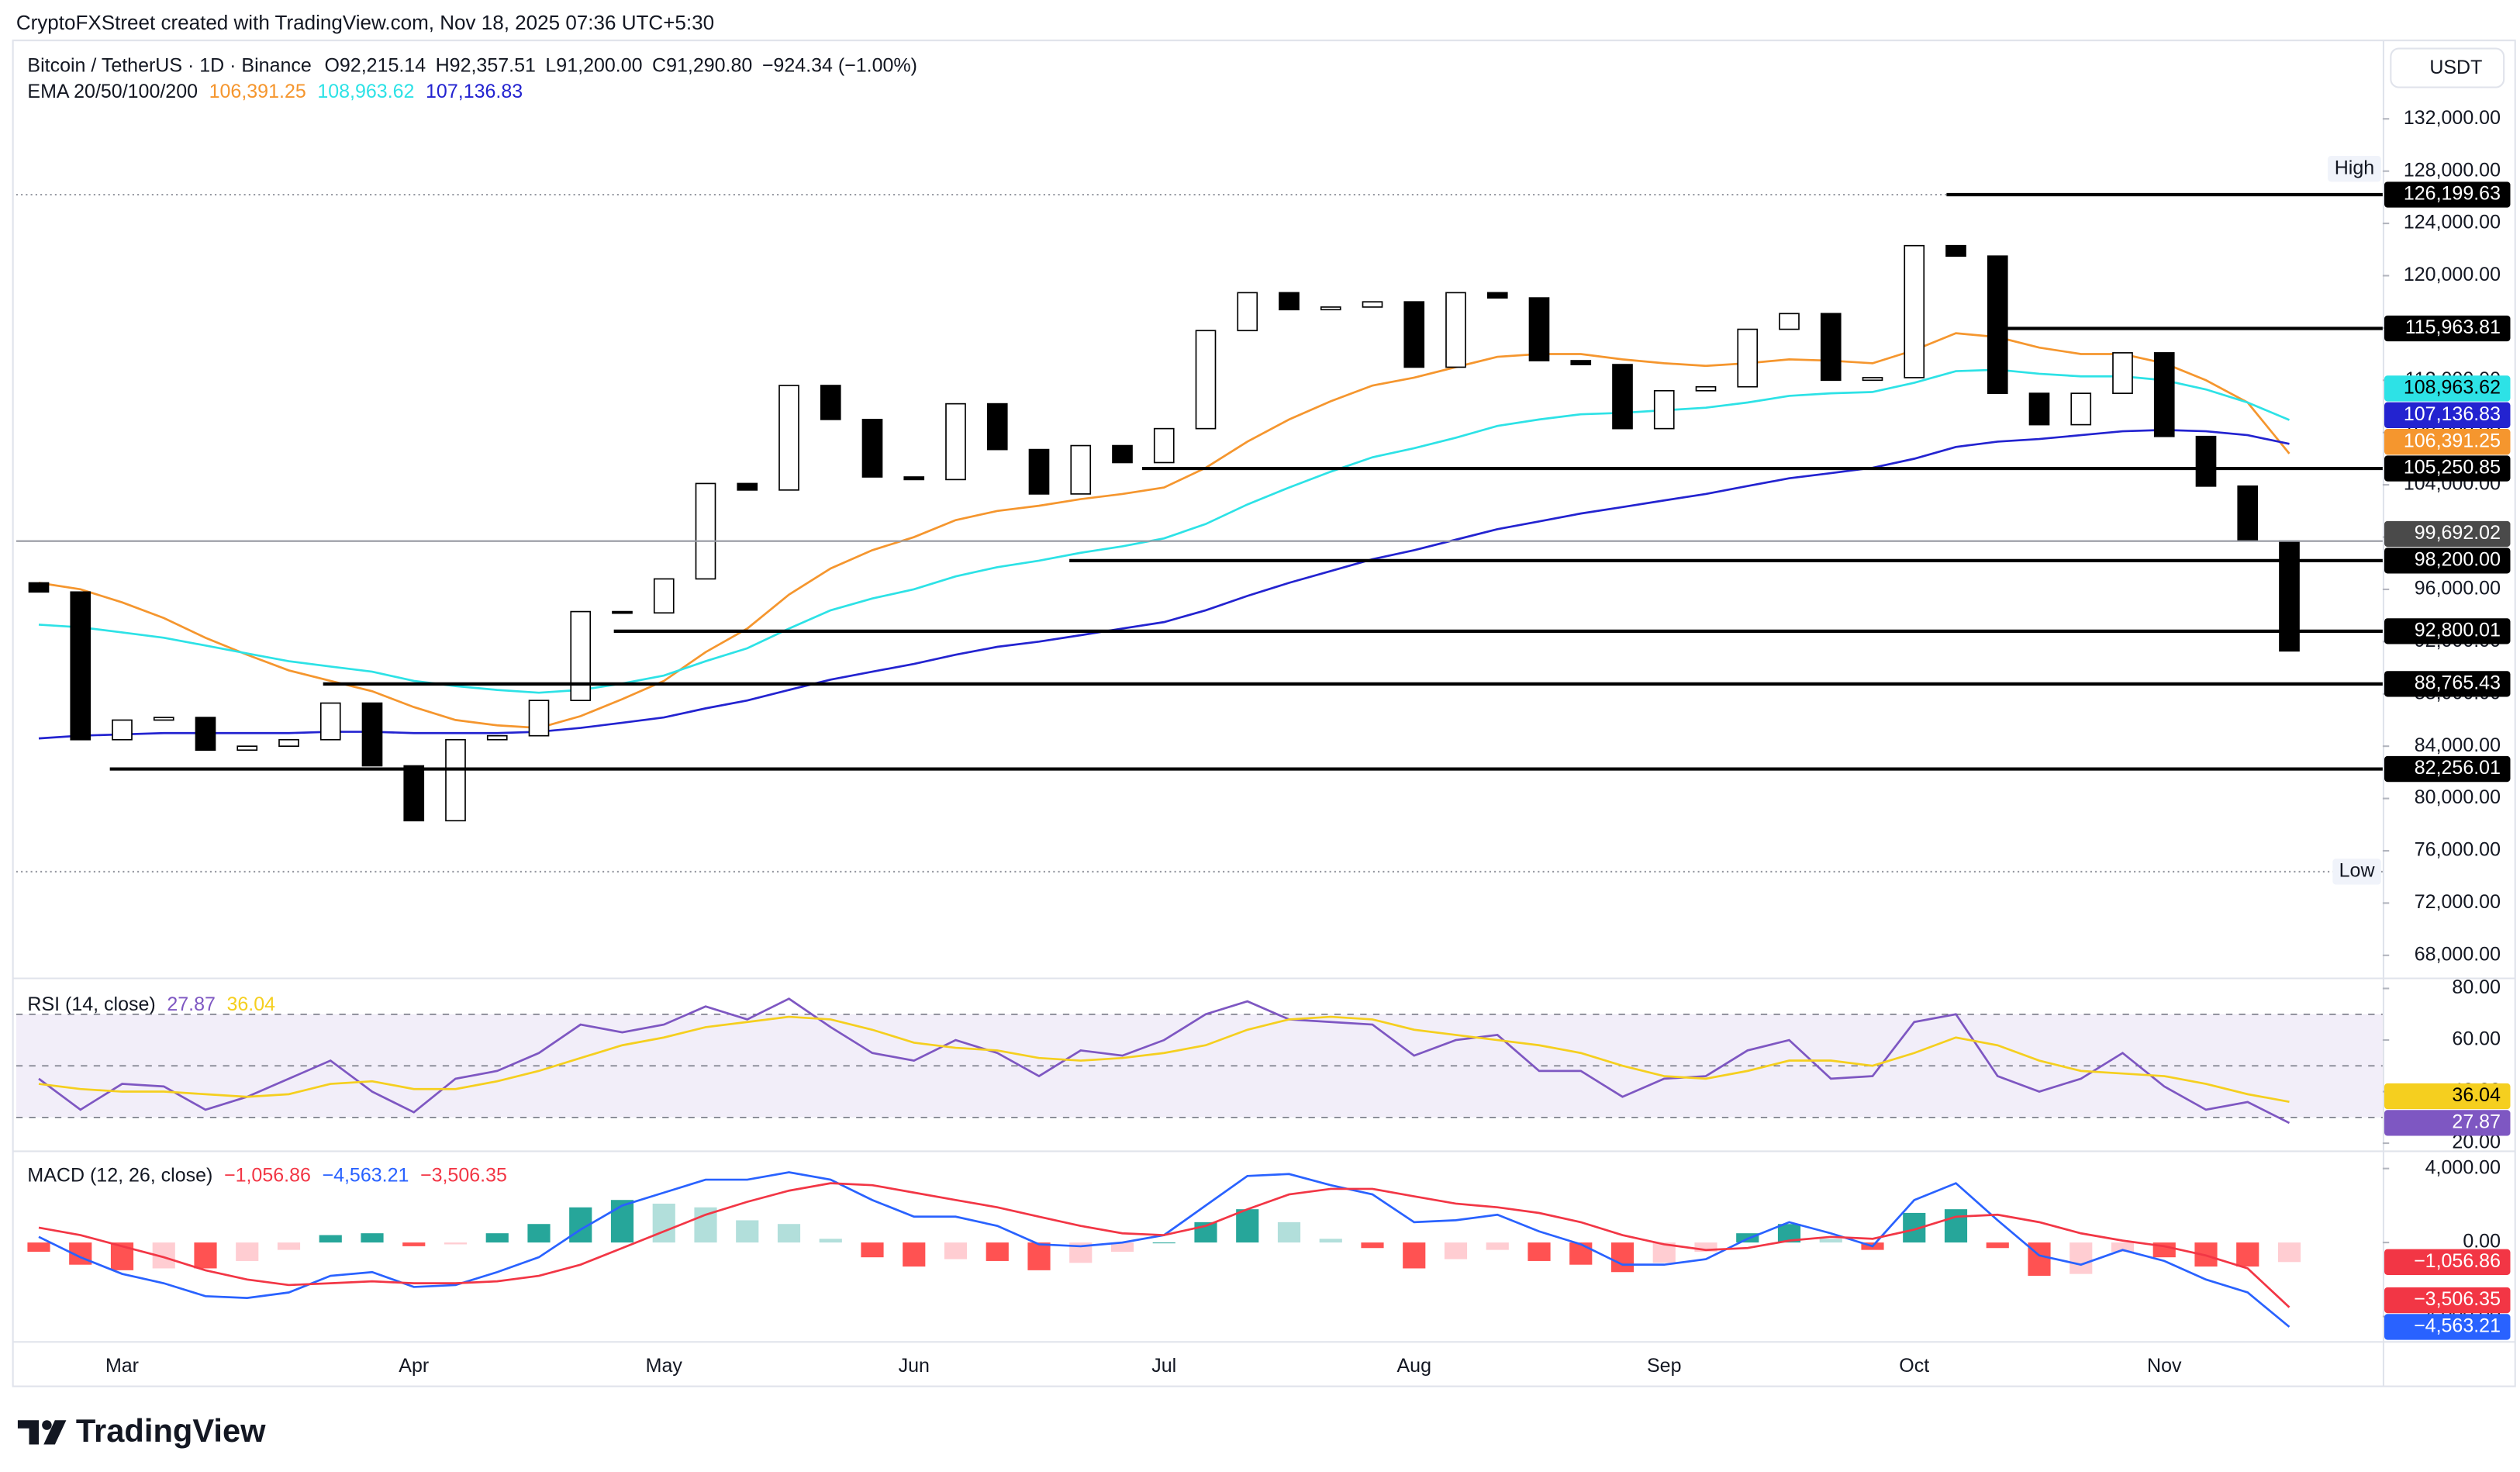  Describe the element at coordinates (414, 1366) in the screenshot. I see `x-tick-label: Apr` at that location.